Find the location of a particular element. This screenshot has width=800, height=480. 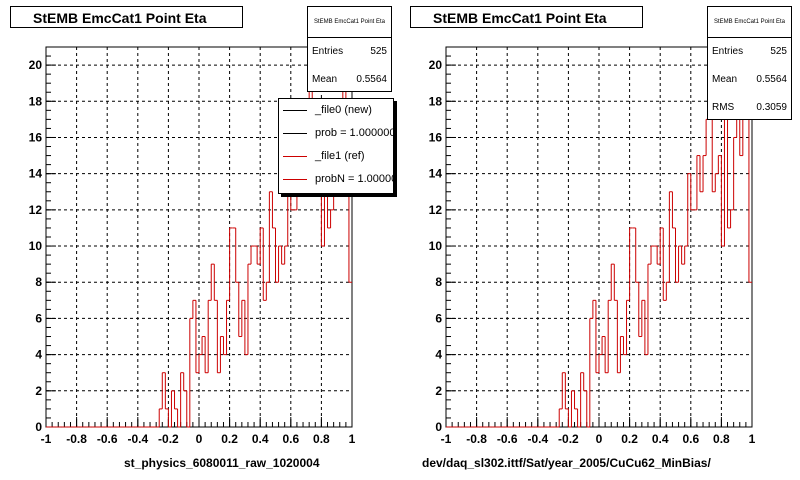

left-stats-header: StEMB EmcCat1 Point Eta is located at coordinates (349, 22).